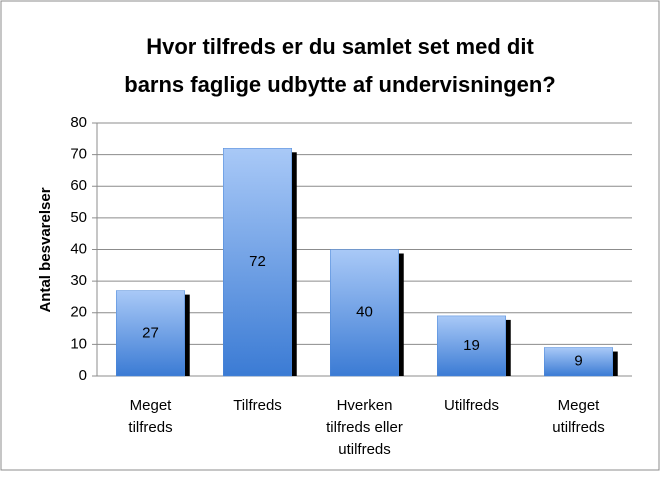 This screenshot has width=661, height=477. I want to click on y-tick-label: 60, so click(78, 185).